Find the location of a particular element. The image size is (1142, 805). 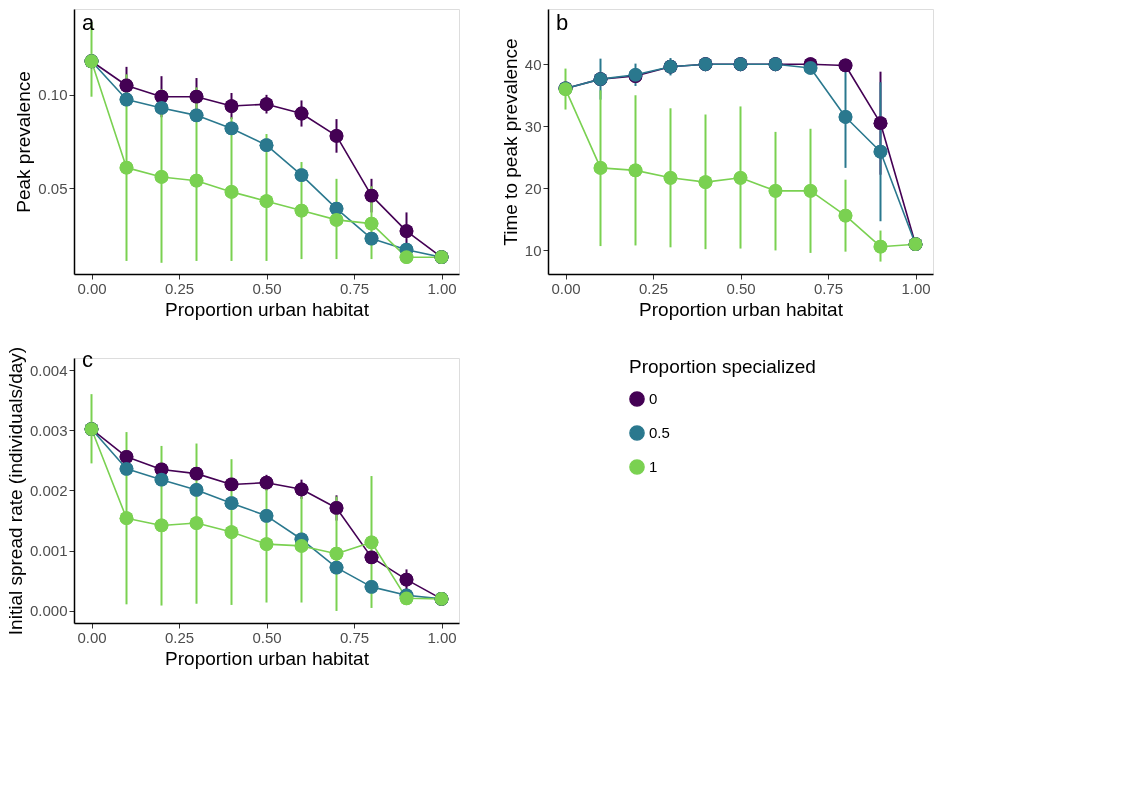

legend-label: 0.5 is located at coordinates (659, 432).